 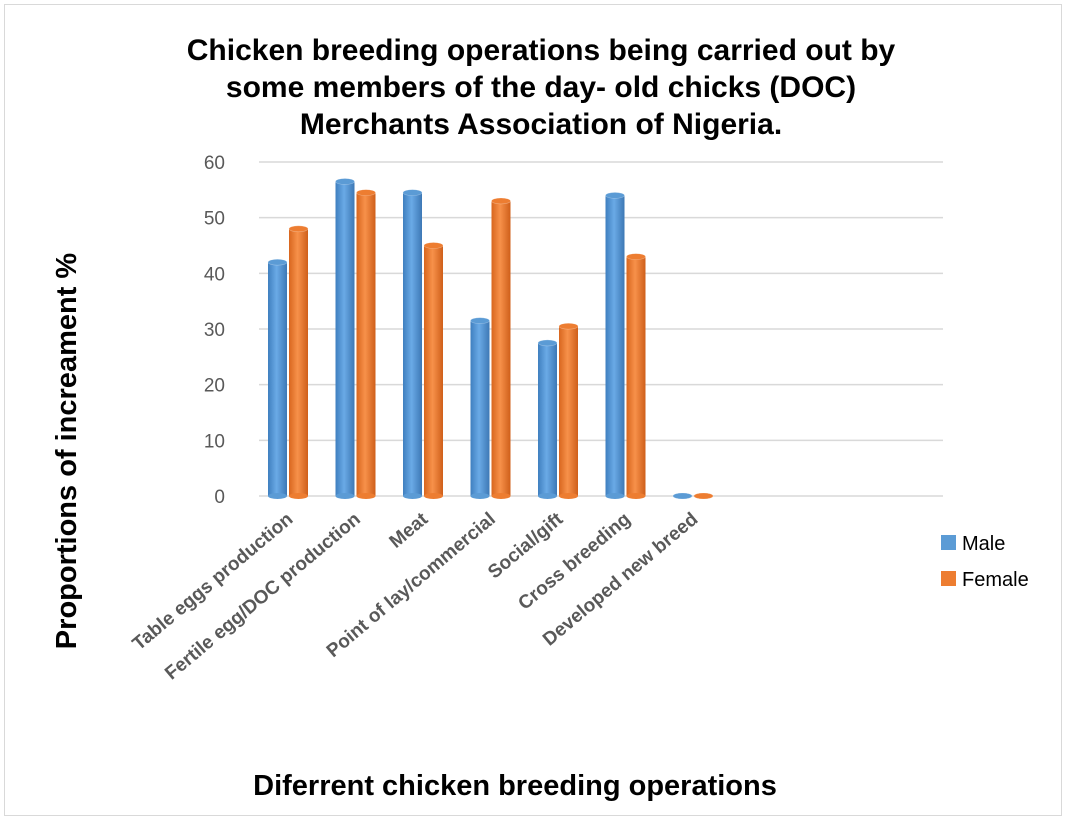 I want to click on y-tick-label: 50, so click(x=214, y=219).